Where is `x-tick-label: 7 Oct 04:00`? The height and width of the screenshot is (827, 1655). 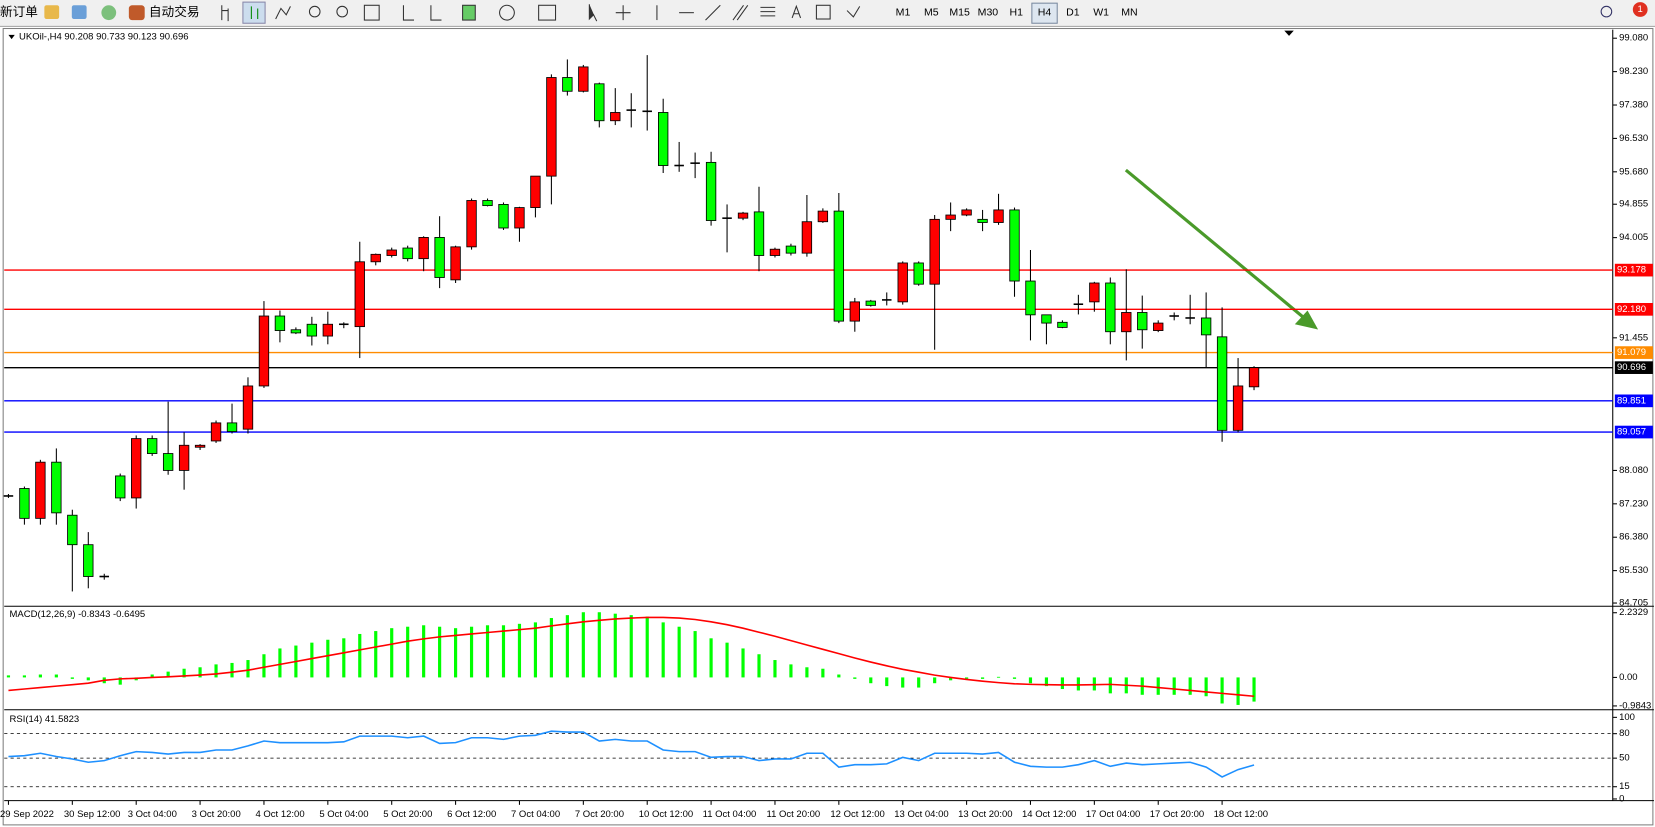 x-tick-label: 7 Oct 04:00 is located at coordinates (535, 814).